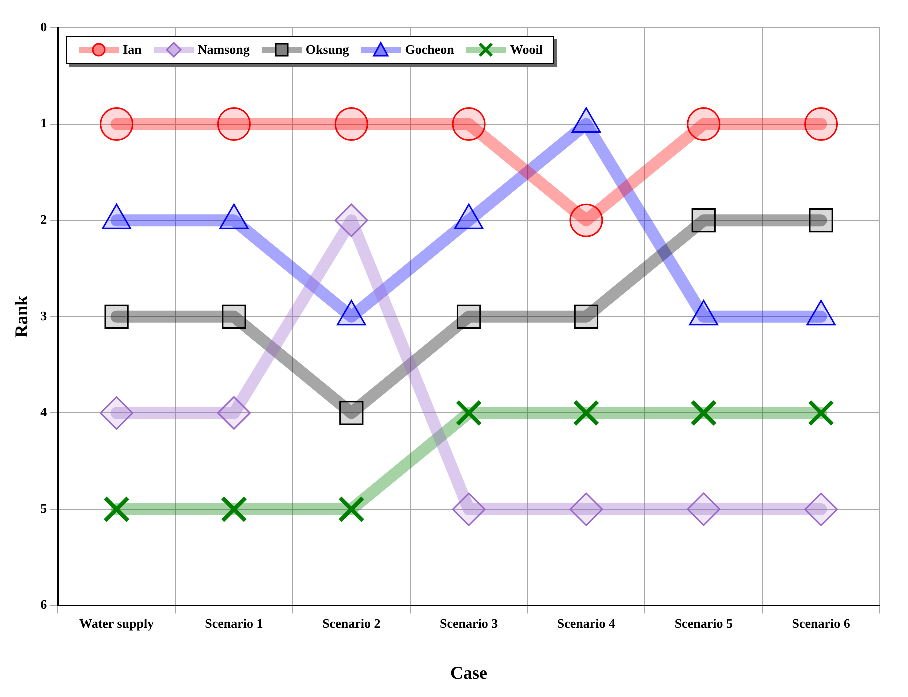 The height and width of the screenshot is (697, 908). I want to click on x-tick-label: Scenario 4, so click(586, 623).